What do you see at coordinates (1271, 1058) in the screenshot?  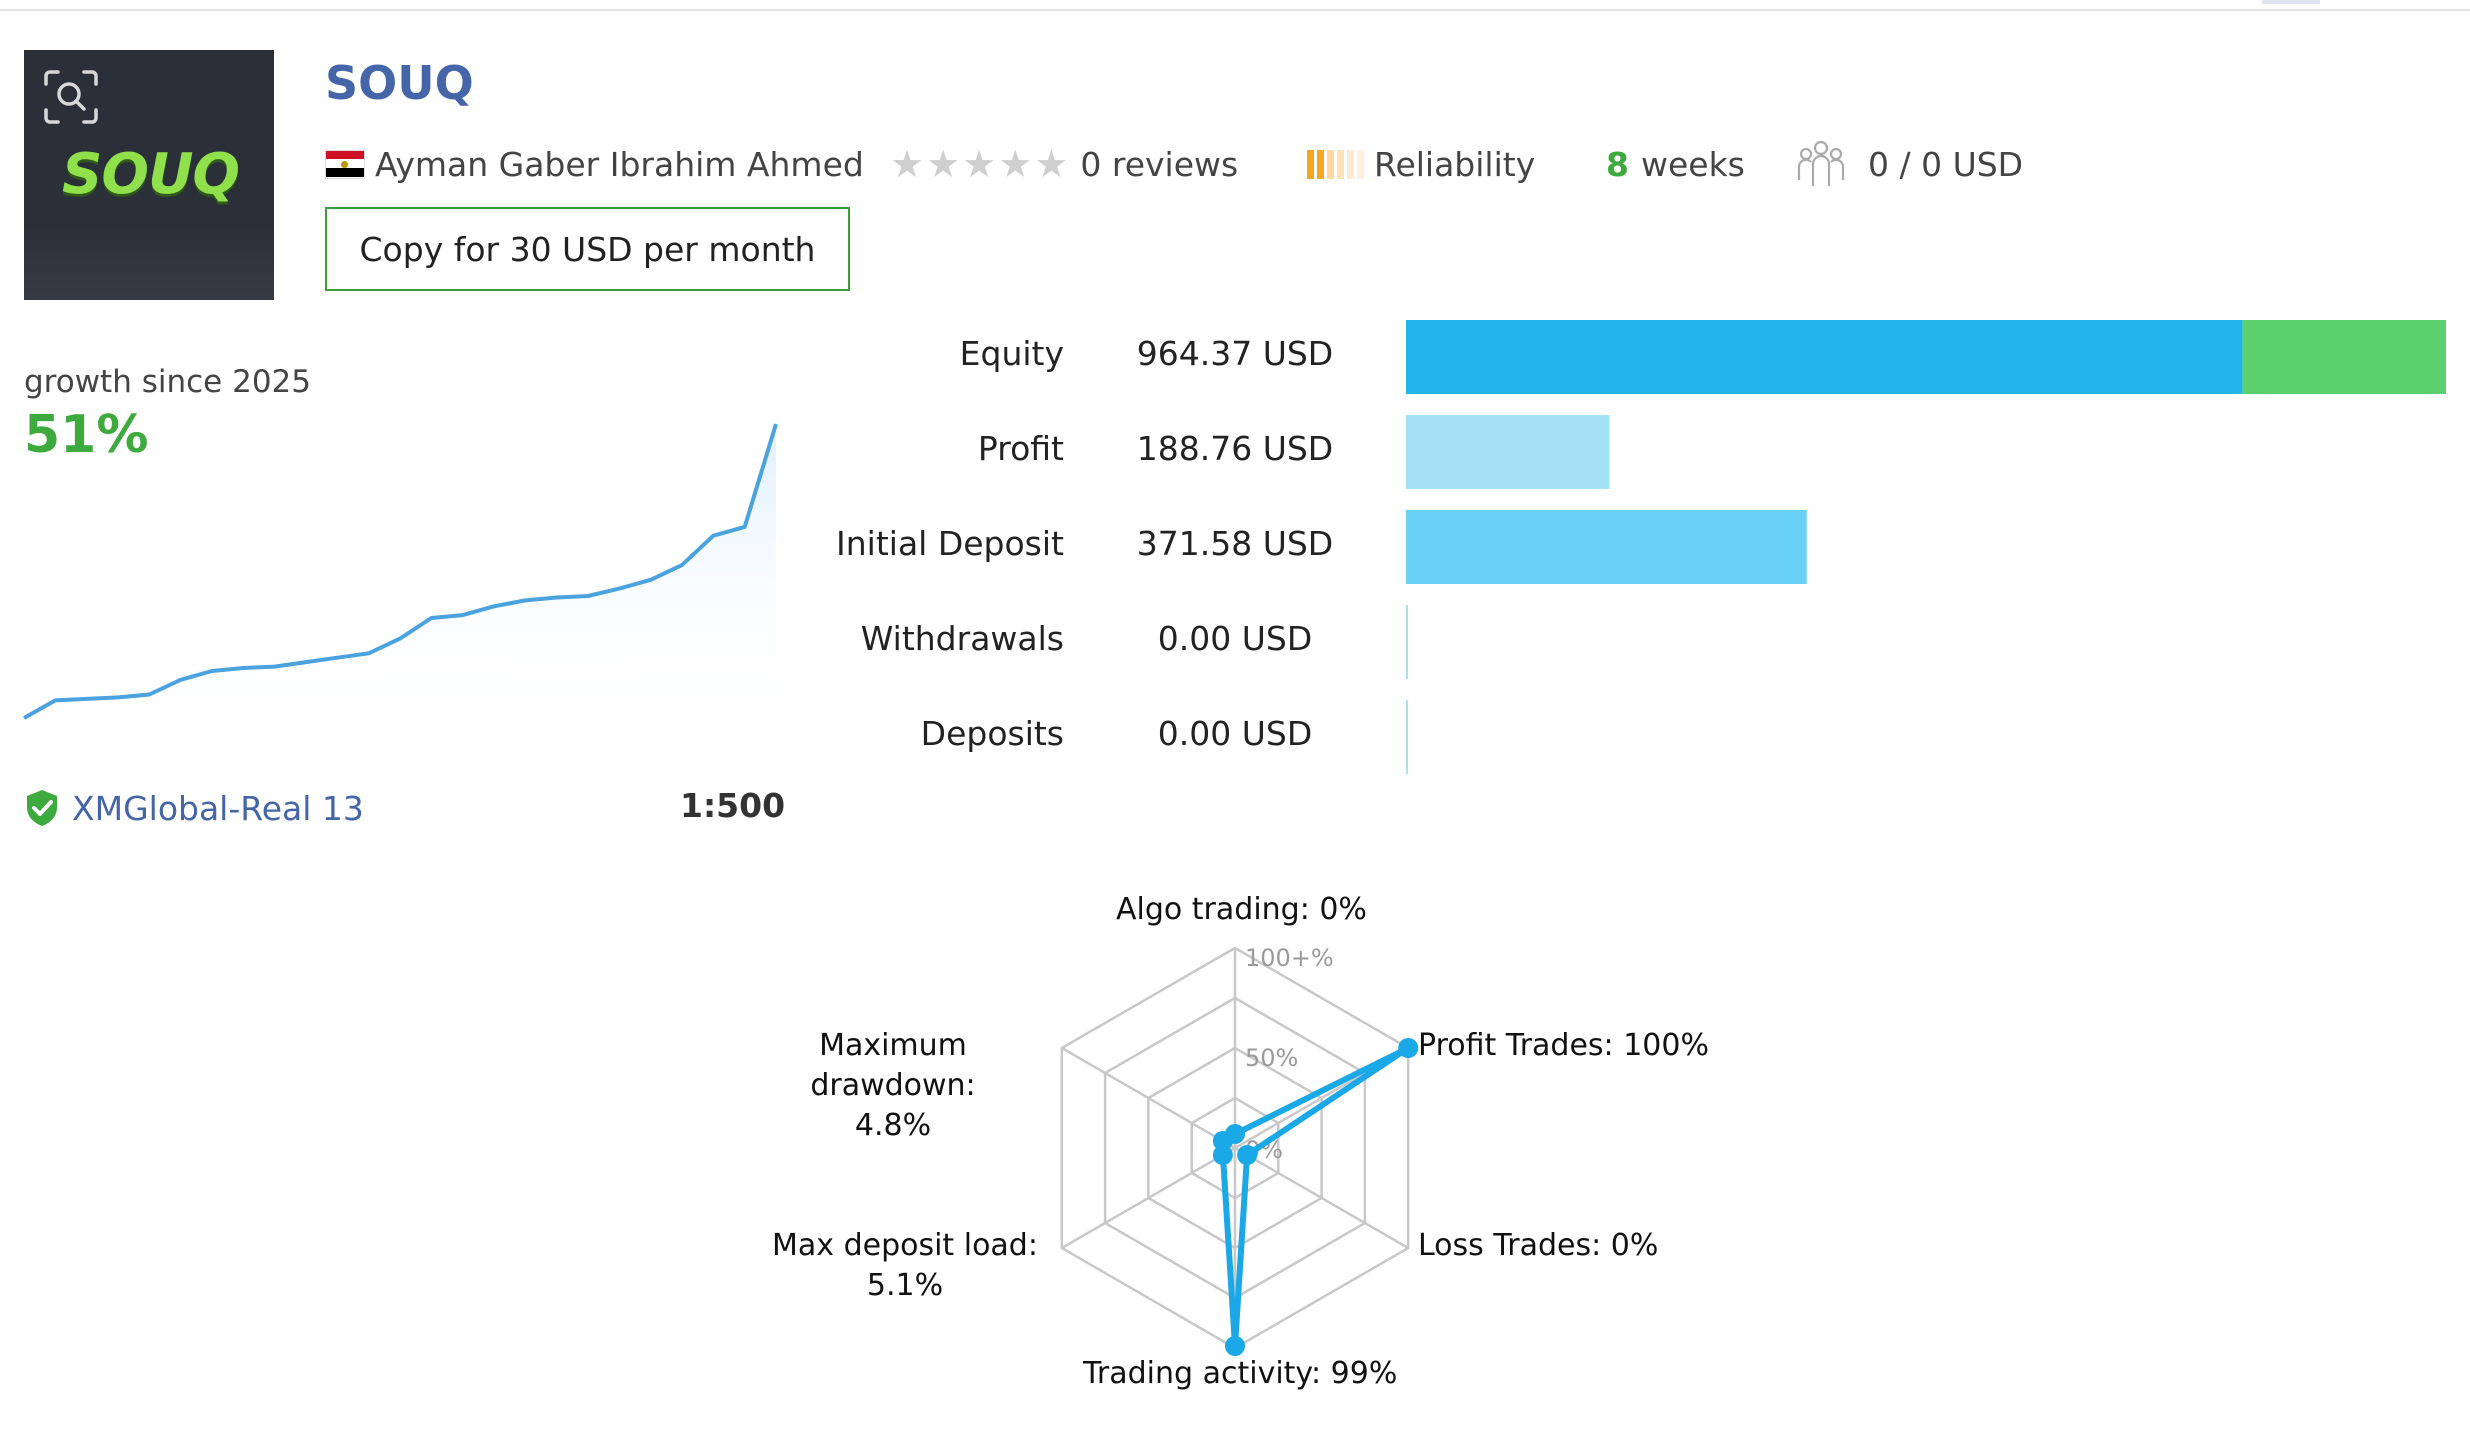 I see `radar-ring-label: 50%` at bounding box center [1271, 1058].